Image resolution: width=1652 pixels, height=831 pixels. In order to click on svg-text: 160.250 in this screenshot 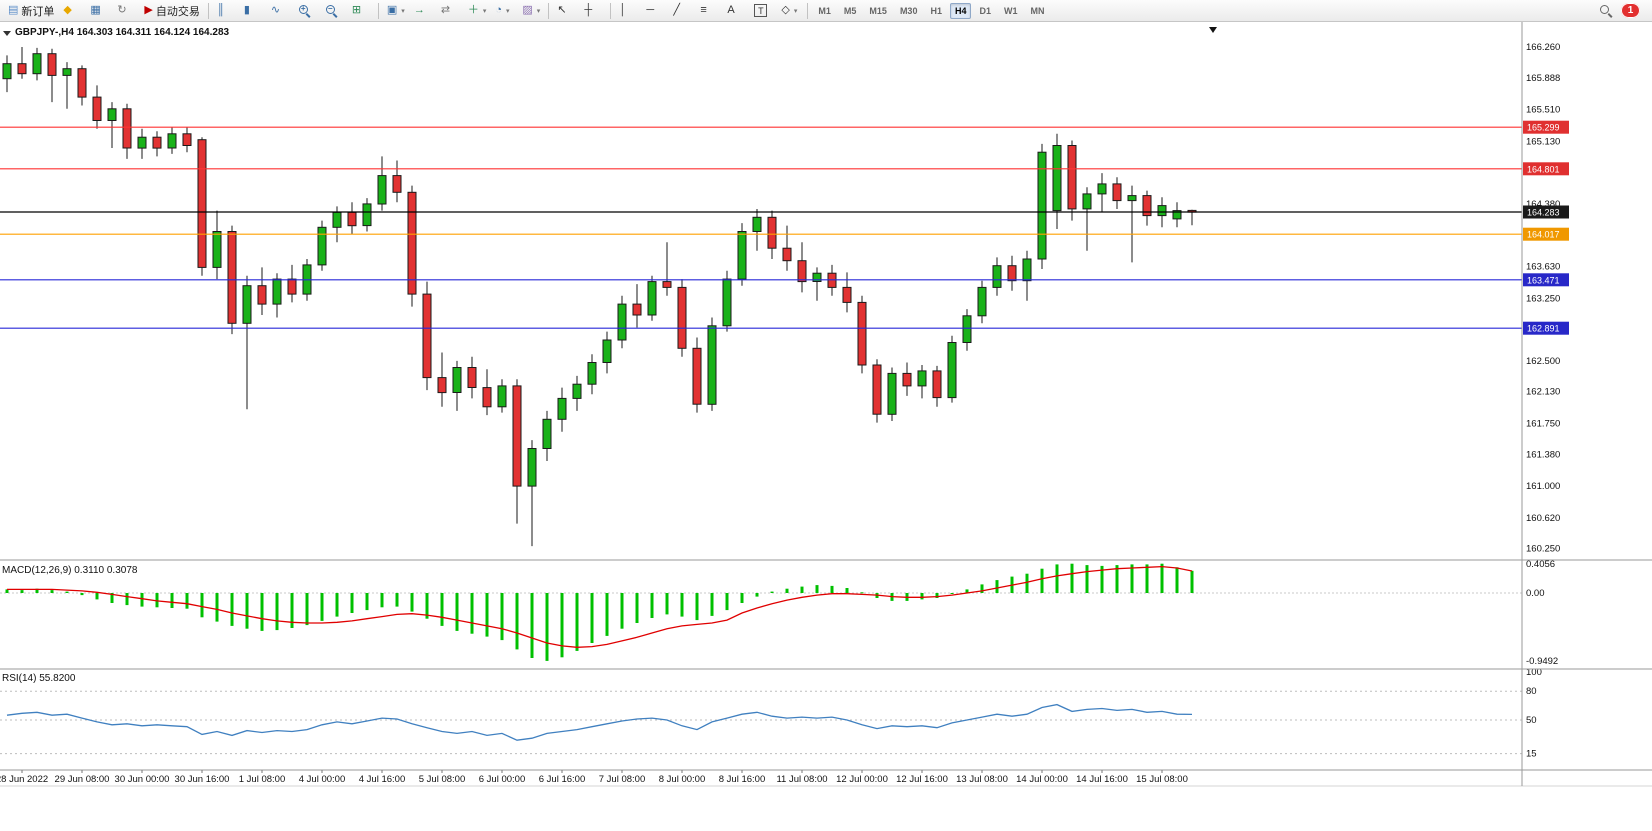, I will do `click(1543, 549)`.